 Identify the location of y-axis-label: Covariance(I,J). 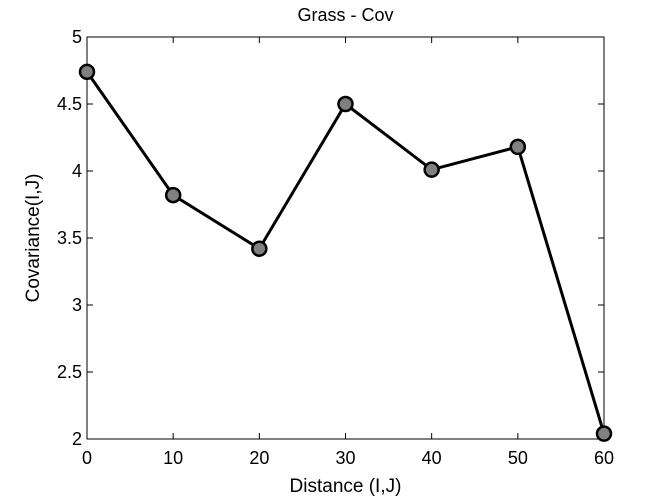
(33, 238).